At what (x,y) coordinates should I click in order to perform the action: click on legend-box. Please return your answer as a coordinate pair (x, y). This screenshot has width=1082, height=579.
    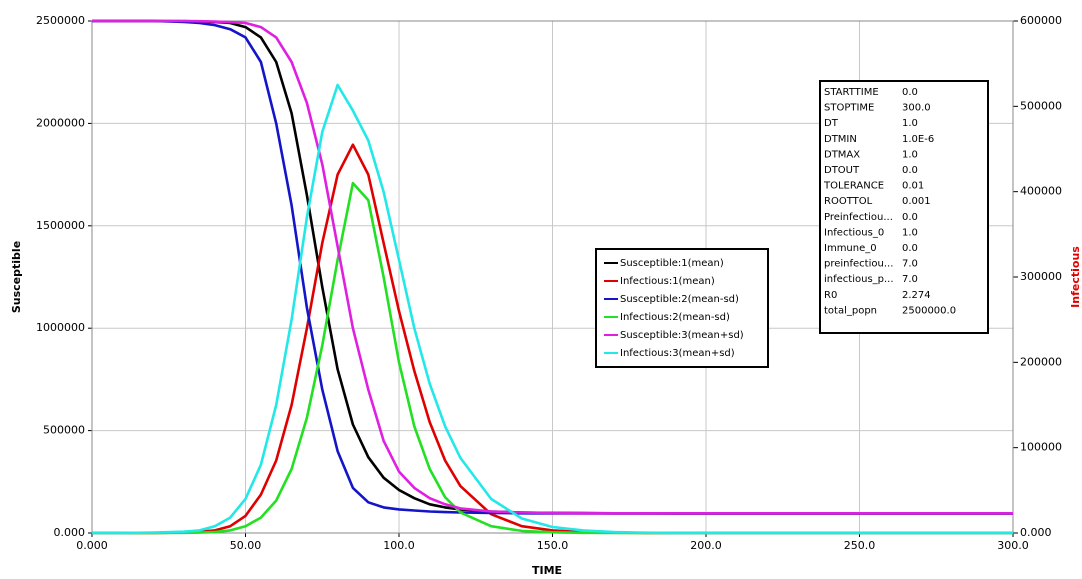
    Looking at the image, I should click on (682, 308).